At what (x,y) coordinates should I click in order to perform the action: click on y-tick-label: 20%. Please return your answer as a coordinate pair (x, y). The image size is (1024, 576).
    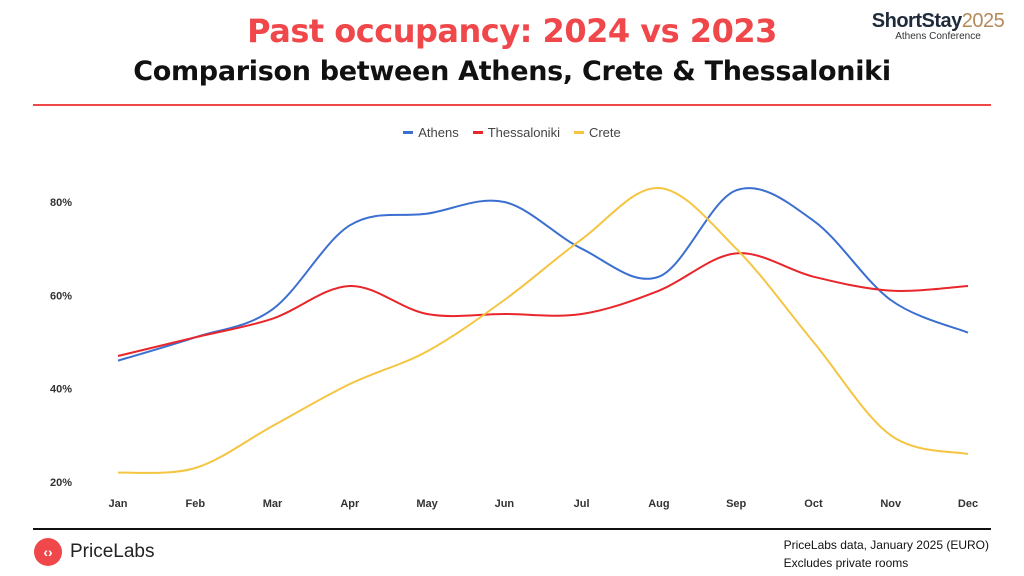
    Looking at the image, I should click on (61, 483).